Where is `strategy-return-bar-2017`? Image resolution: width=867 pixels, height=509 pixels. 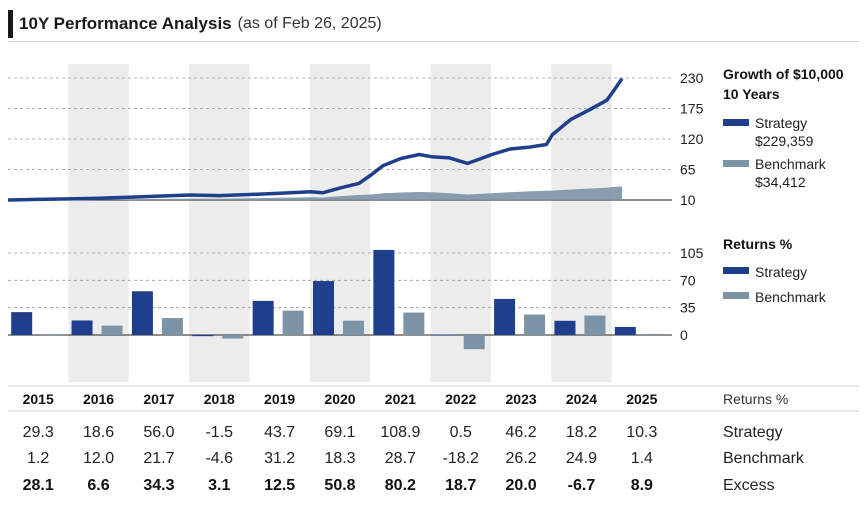
strategy-return-bar-2017 is located at coordinates (142, 313).